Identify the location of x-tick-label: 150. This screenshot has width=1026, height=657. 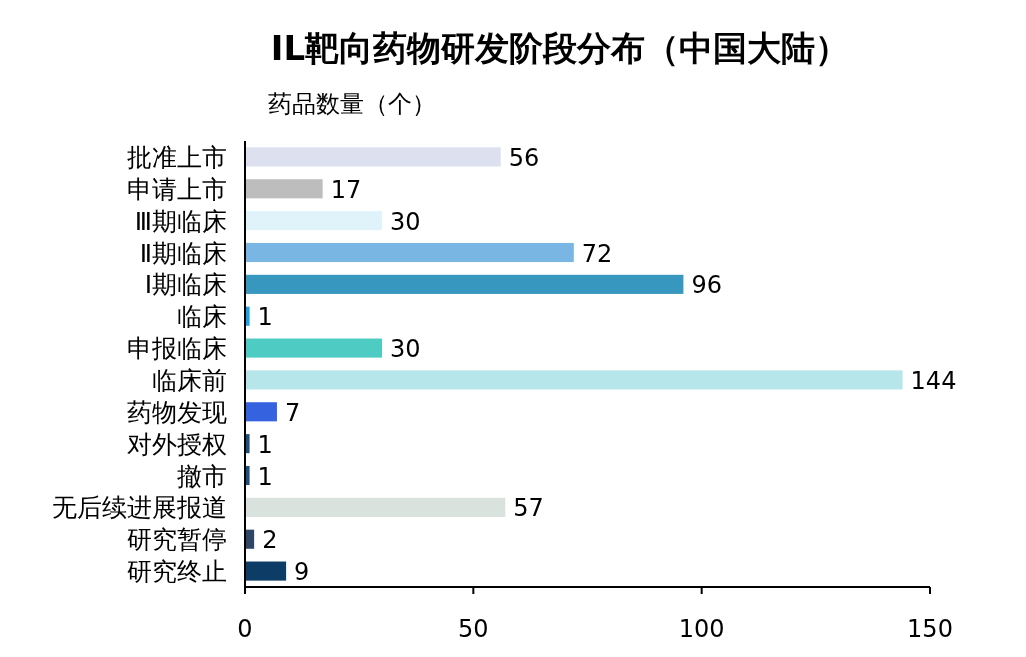
(930, 629).